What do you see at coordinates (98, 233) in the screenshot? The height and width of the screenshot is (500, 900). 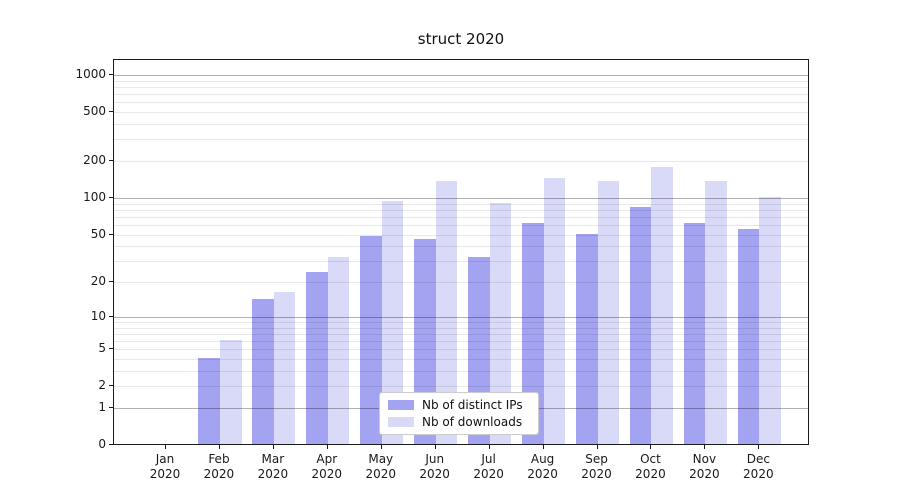 I see `y-tick-label-50: 50` at bounding box center [98, 233].